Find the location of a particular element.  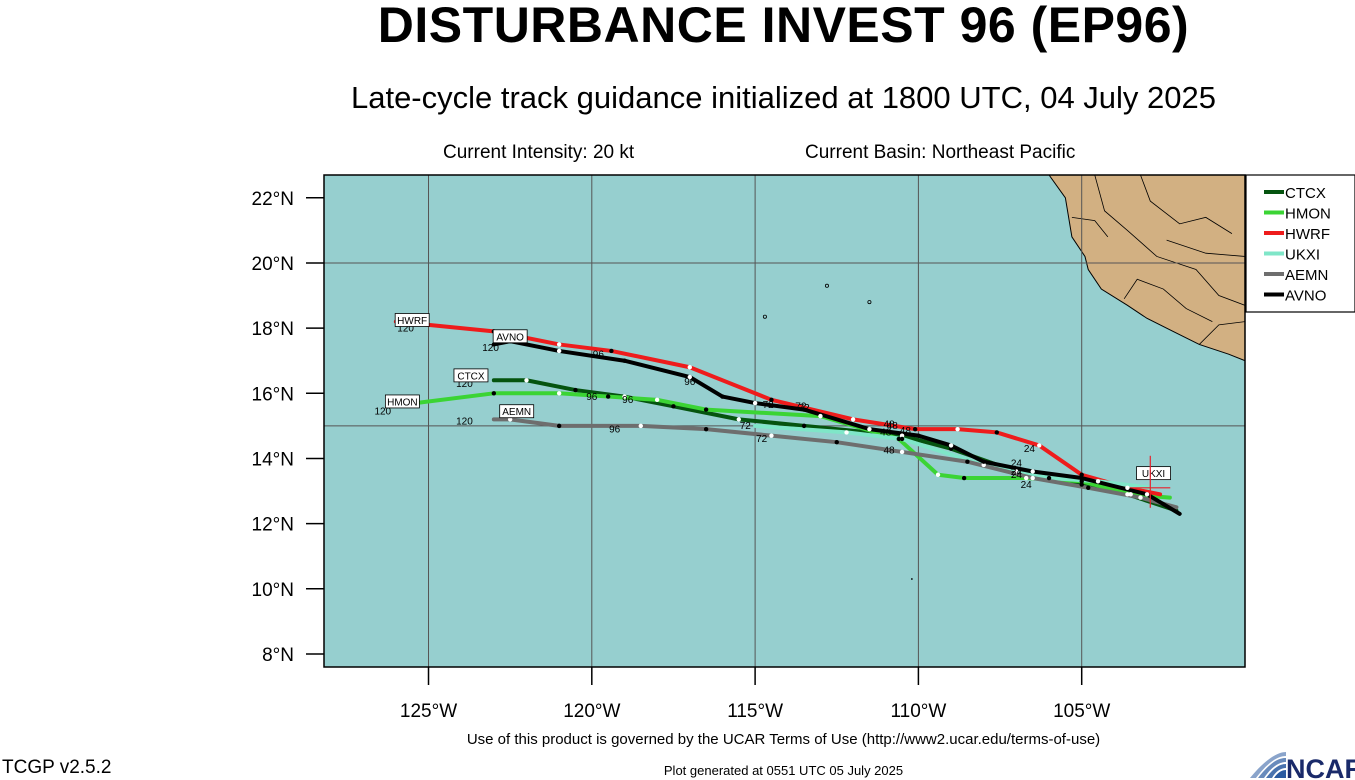

legend-label-ukxi: UKXI is located at coordinates (1302, 255).